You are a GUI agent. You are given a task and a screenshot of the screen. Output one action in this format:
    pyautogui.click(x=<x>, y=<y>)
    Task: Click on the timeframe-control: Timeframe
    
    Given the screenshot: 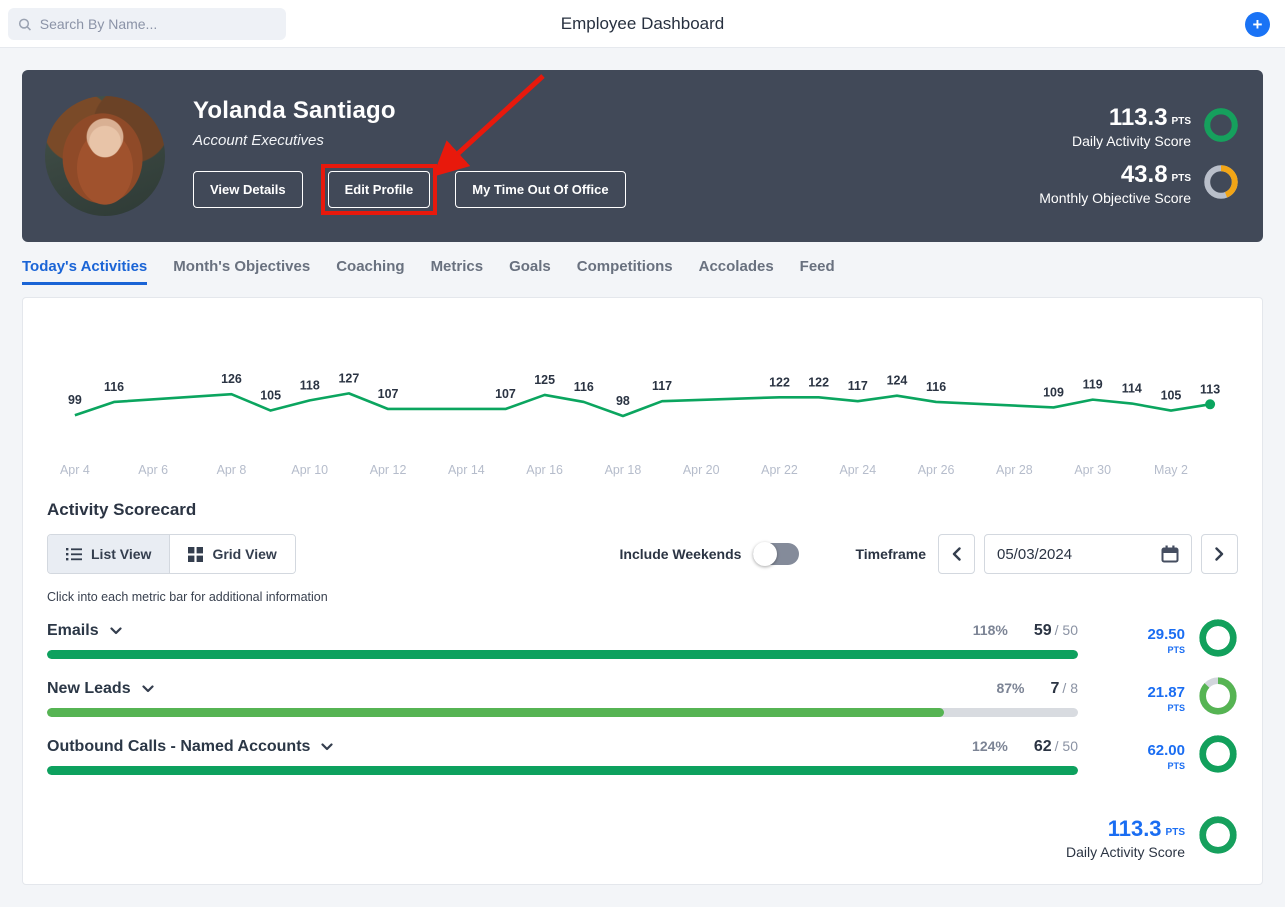 What is the action you would take?
    pyautogui.click(x=1046, y=554)
    